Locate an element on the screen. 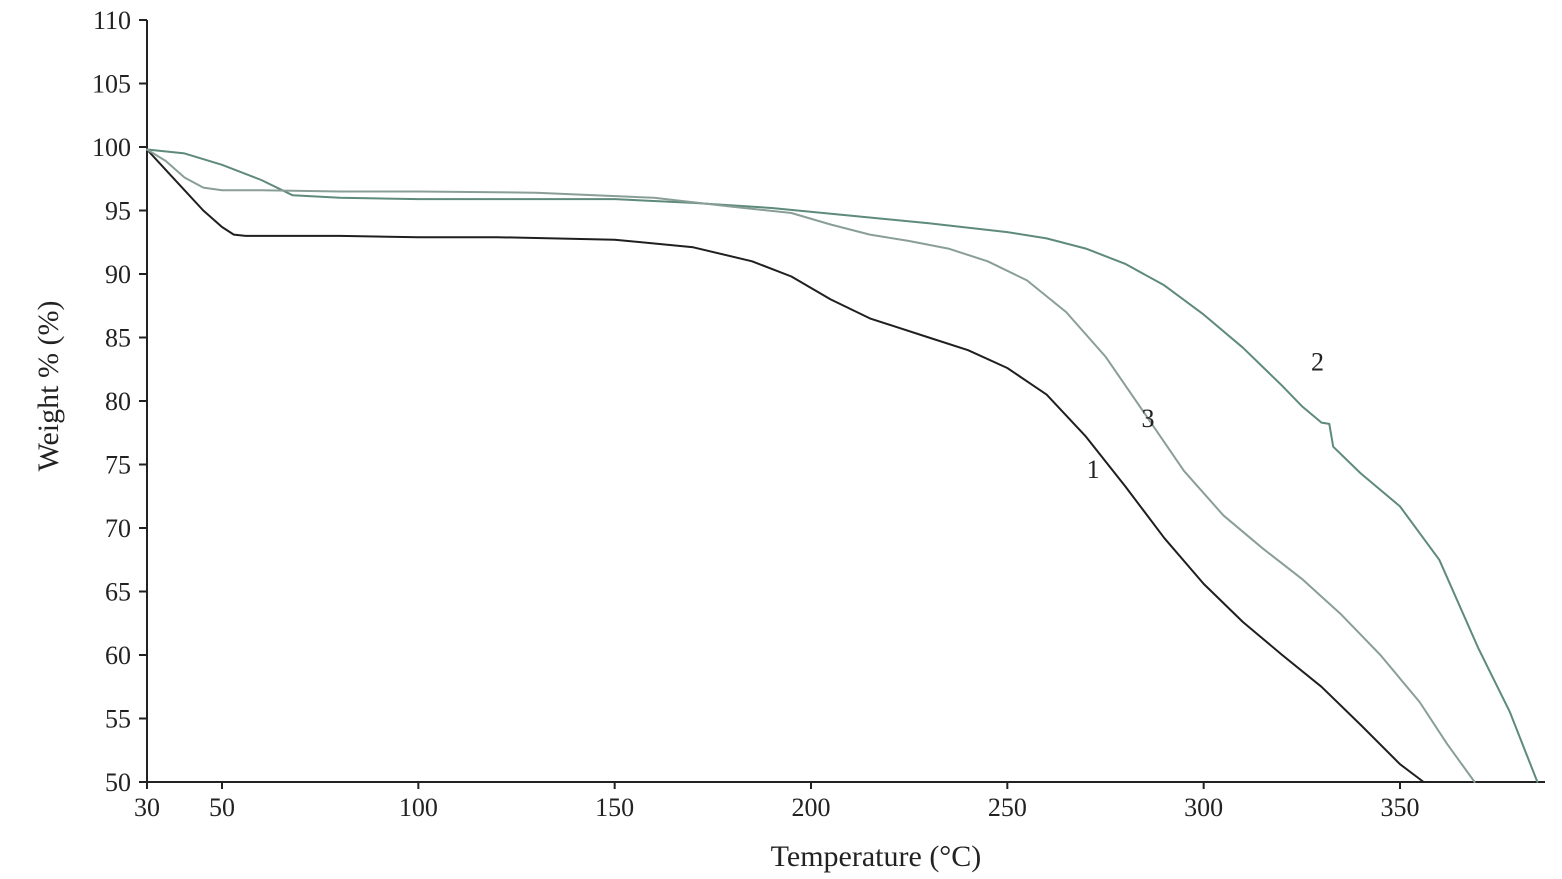  y-tick-label: 50 is located at coordinates (118, 782).